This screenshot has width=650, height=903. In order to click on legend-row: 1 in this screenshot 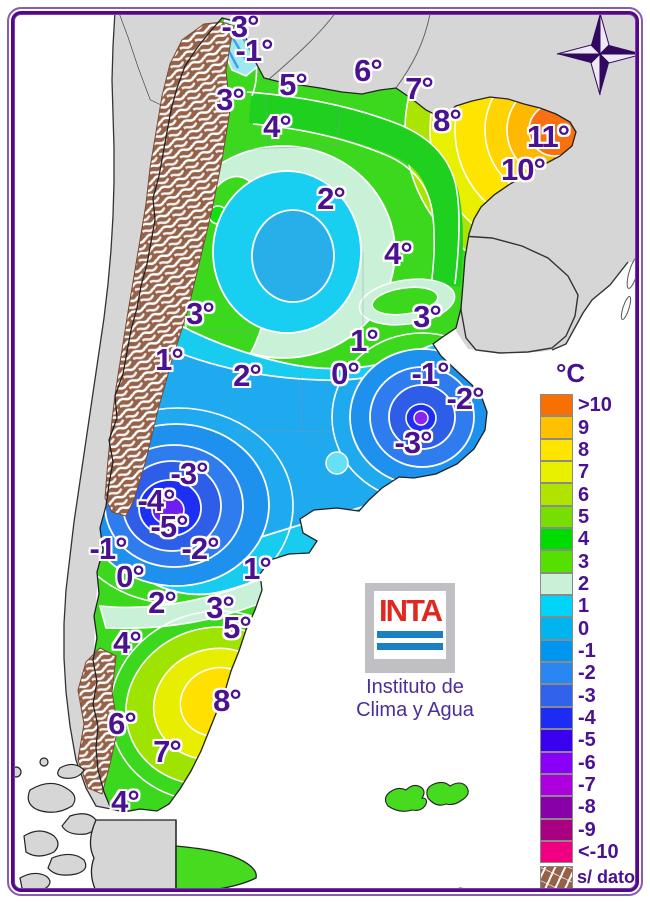, I will do `click(579, 606)`.